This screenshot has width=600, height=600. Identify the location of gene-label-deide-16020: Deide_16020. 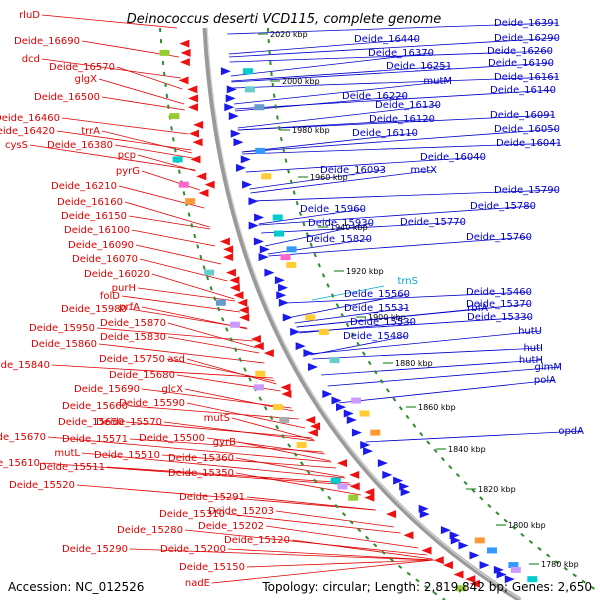
(117, 274).